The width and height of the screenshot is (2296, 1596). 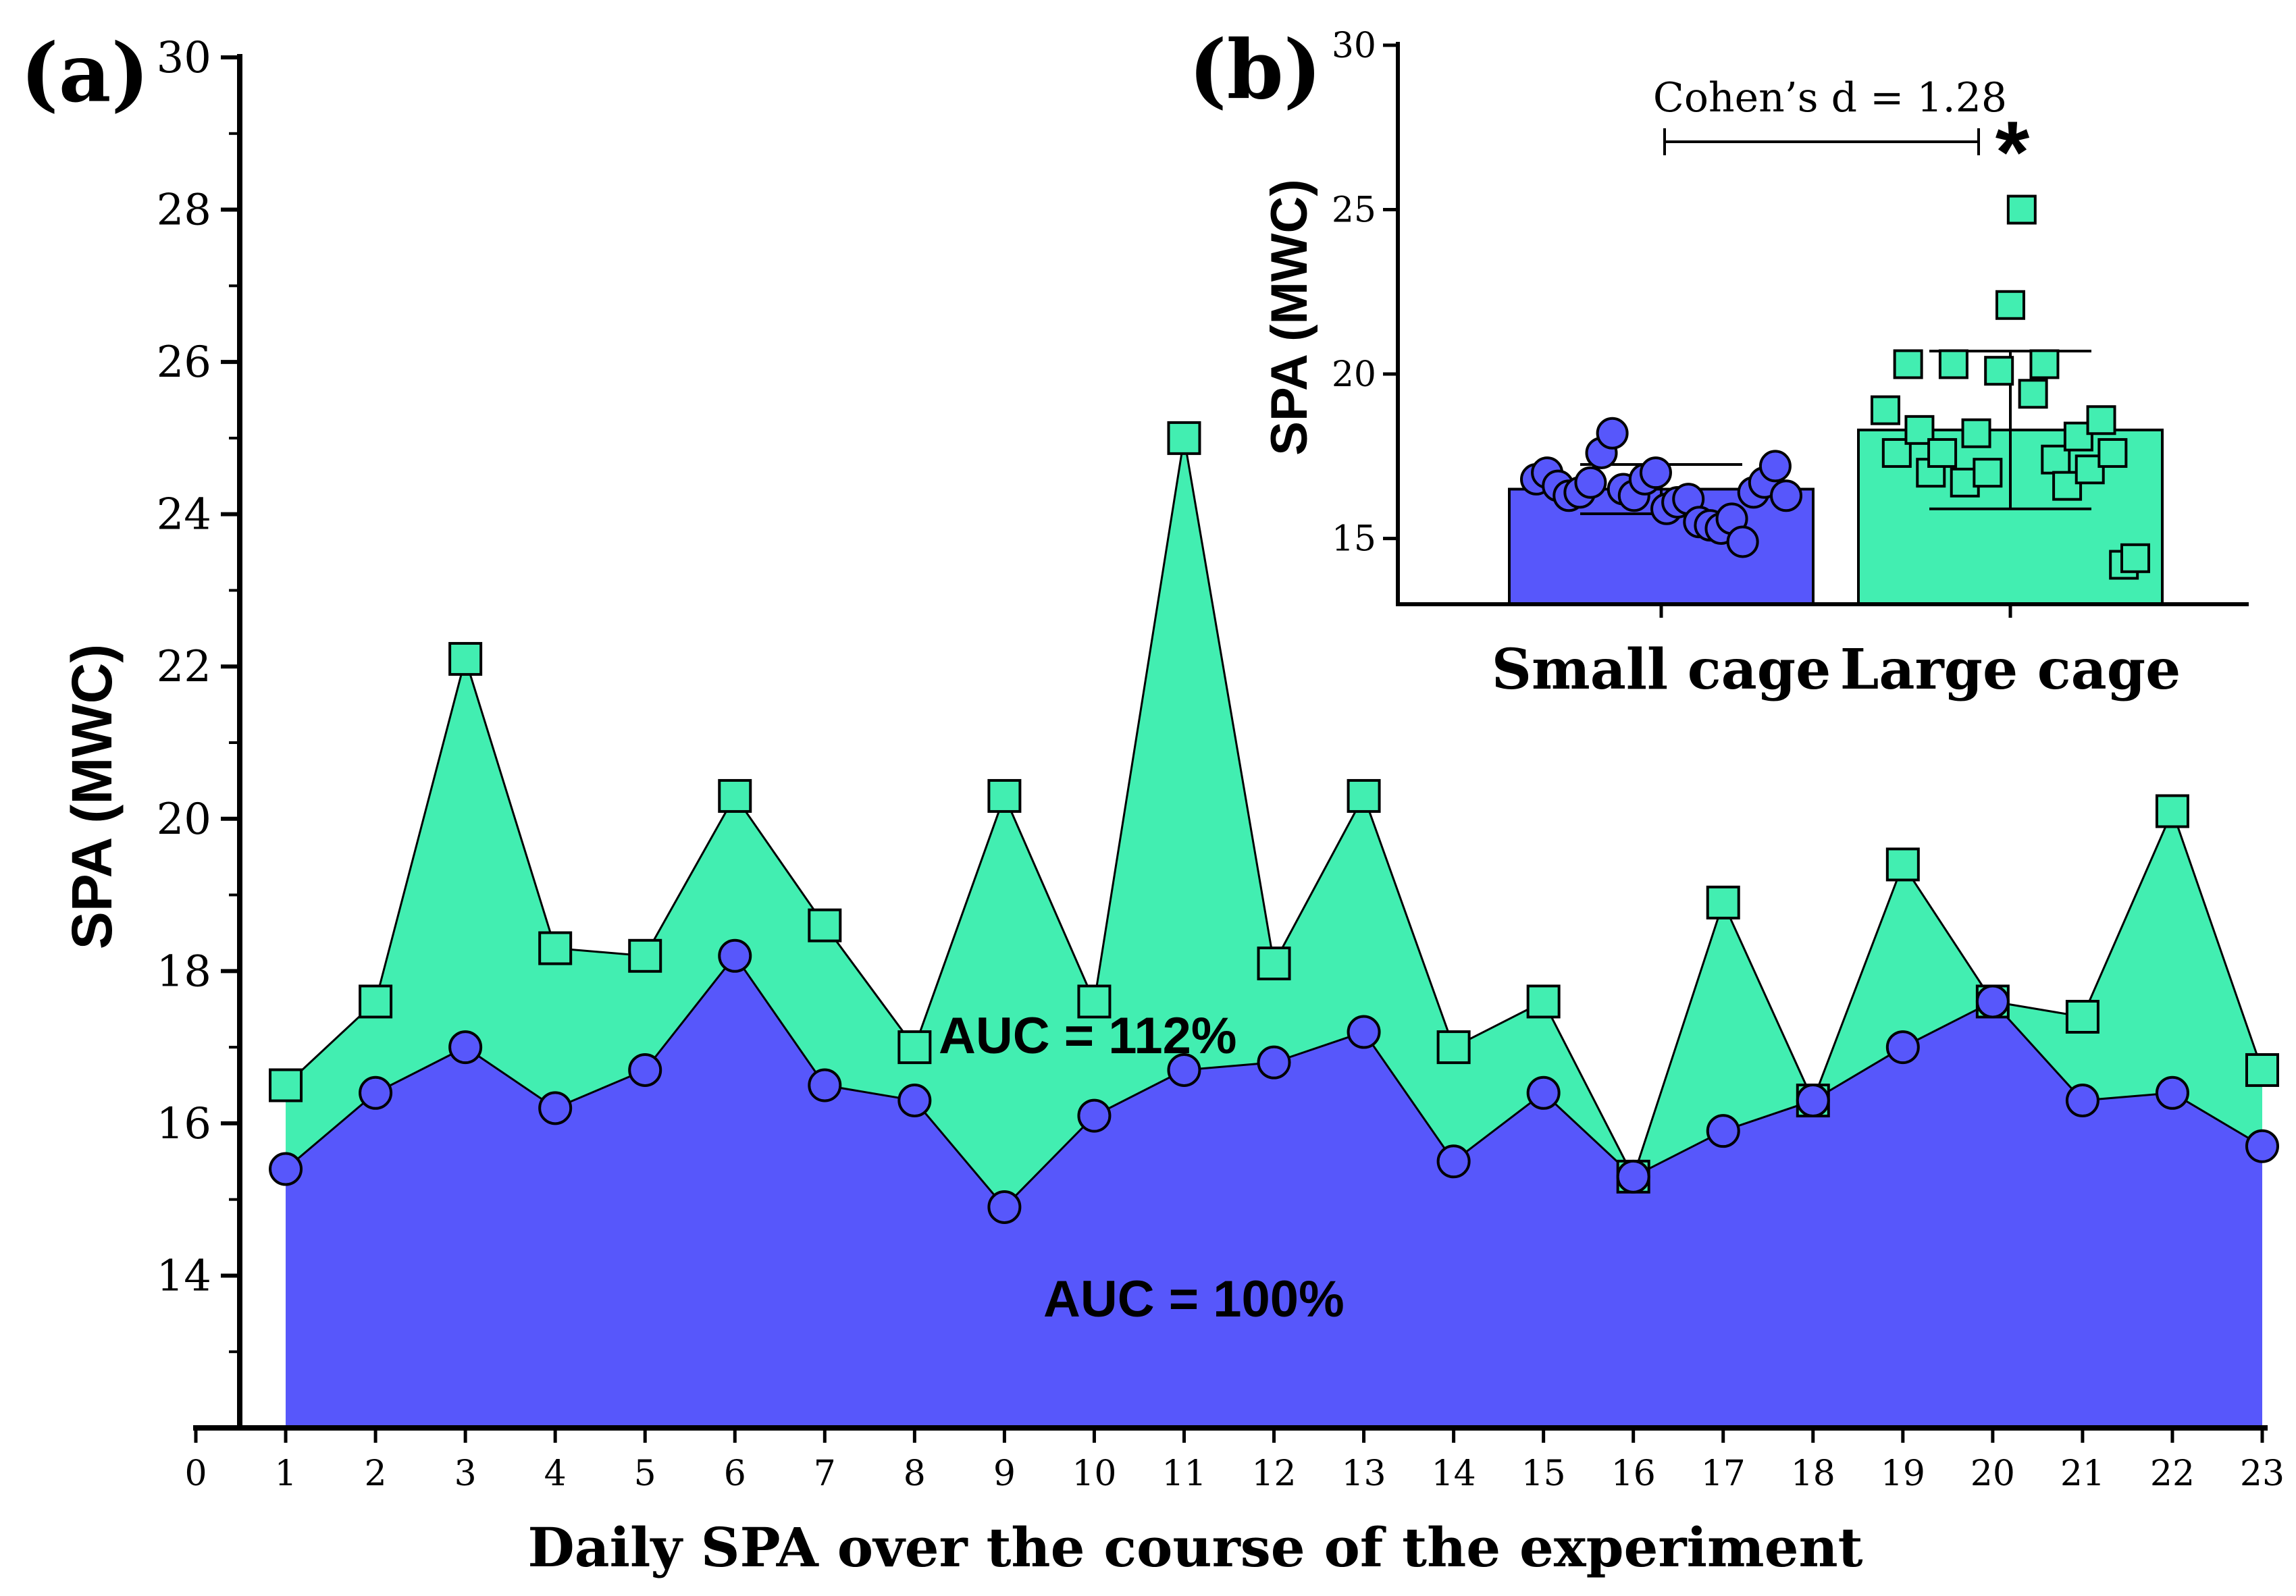 What do you see at coordinates (1273, 1474) in the screenshot?
I see `panel-a-x-tick-label: 12` at bounding box center [1273, 1474].